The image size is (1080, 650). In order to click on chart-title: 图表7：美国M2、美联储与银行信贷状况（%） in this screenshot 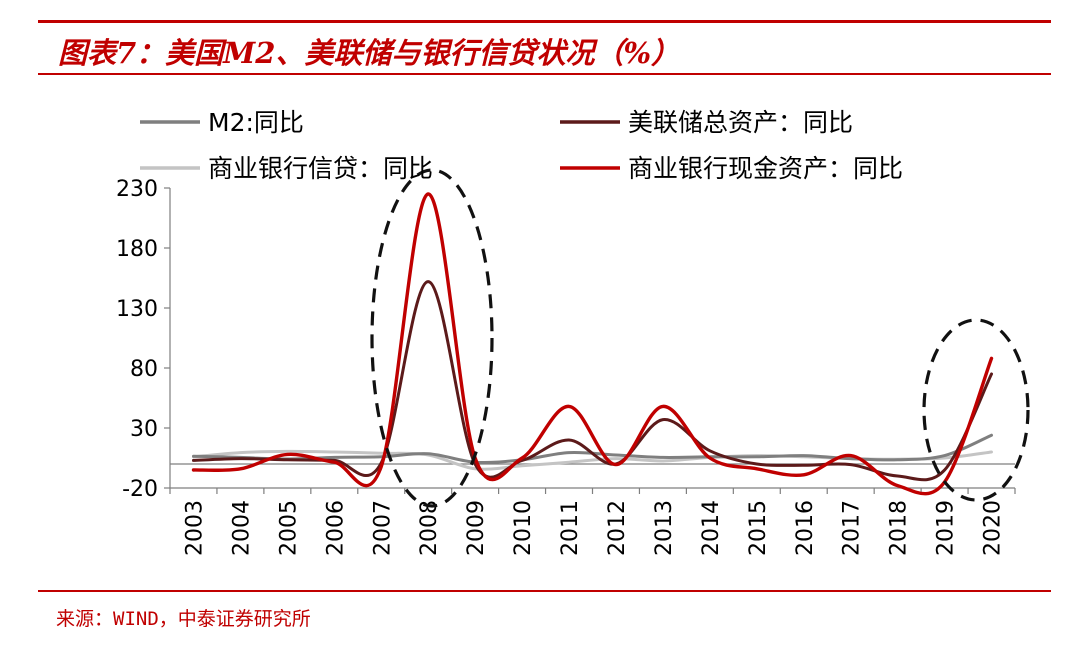, I will do `click(369, 53)`.